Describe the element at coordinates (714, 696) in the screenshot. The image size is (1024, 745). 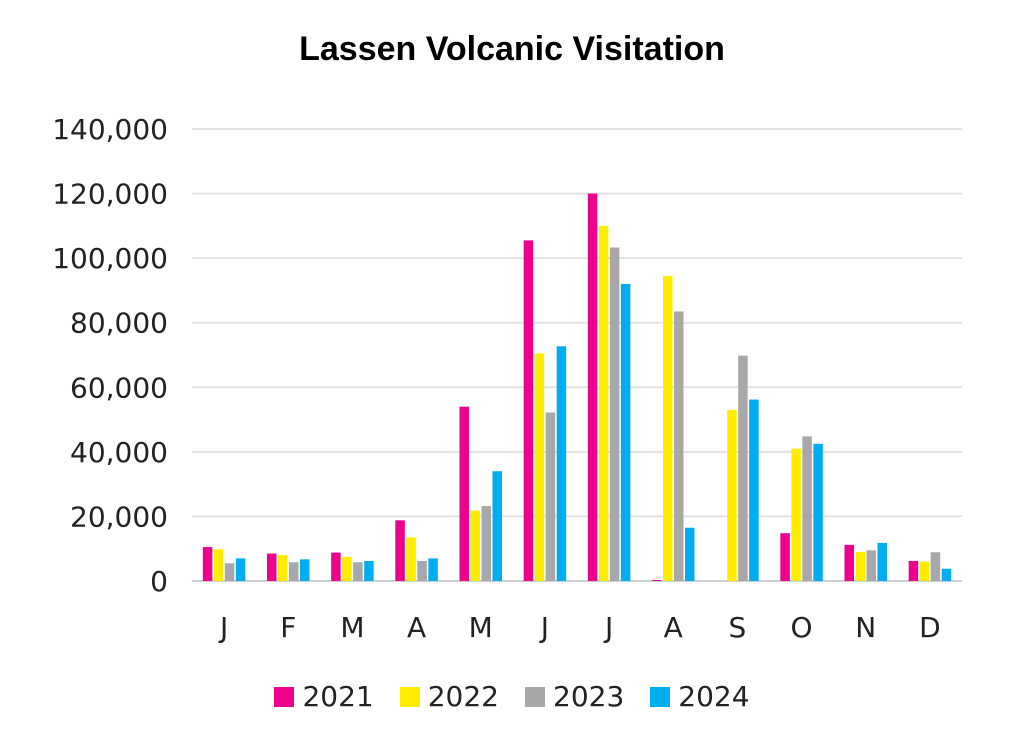
I see `legend-label: 2024` at that location.